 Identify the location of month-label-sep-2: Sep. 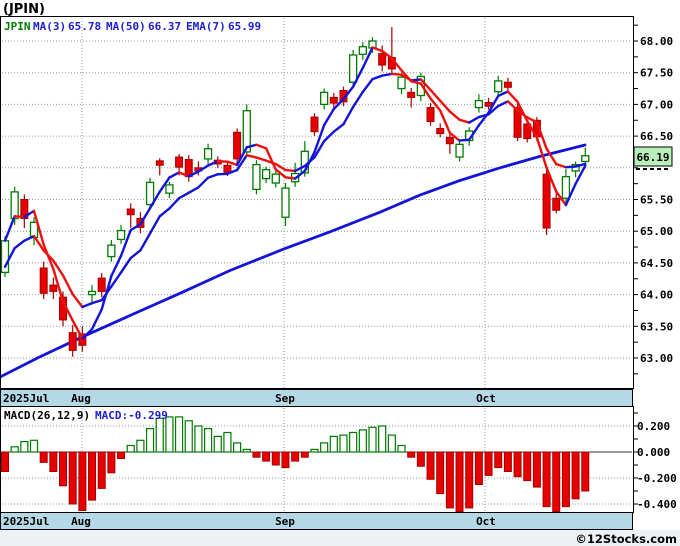
(285, 521).